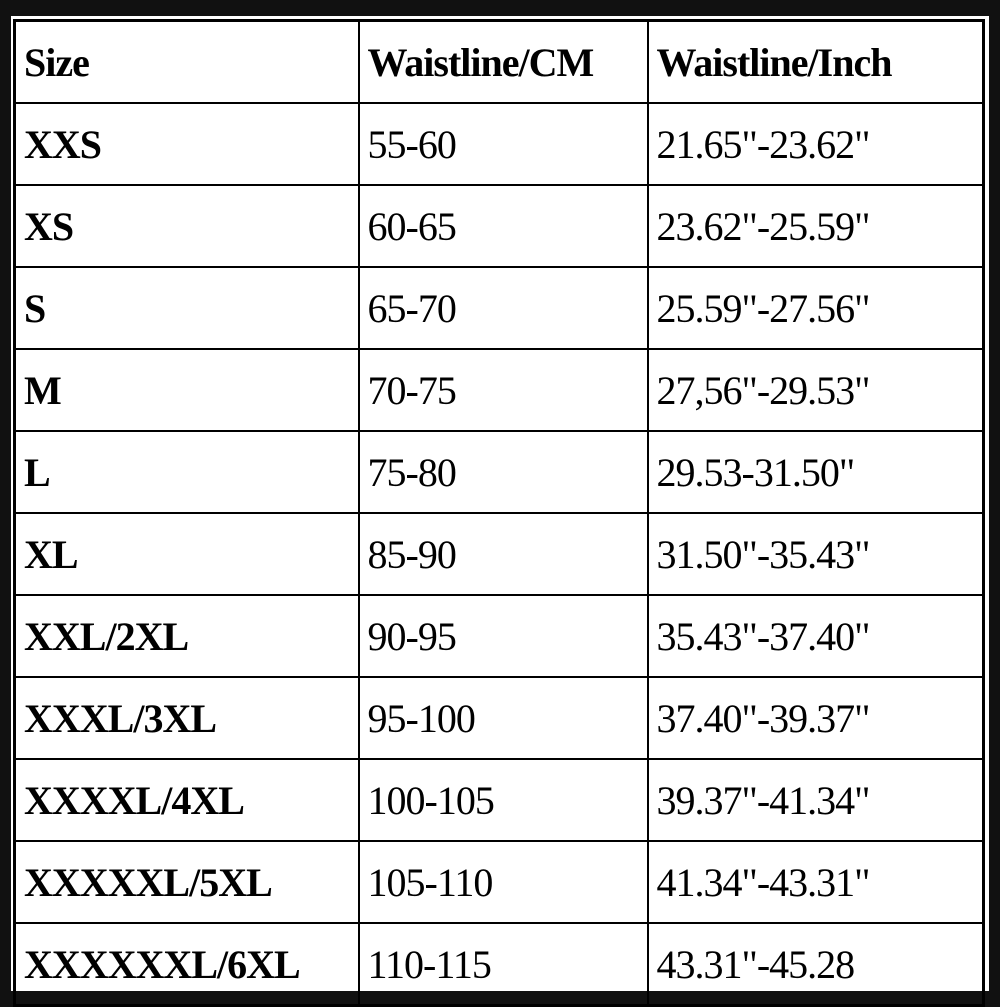 Image resolution: width=1000 pixels, height=1007 pixels. What do you see at coordinates (186, 472) in the screenshot?
I see `size-cell: L` at bounding box center [186, 472].